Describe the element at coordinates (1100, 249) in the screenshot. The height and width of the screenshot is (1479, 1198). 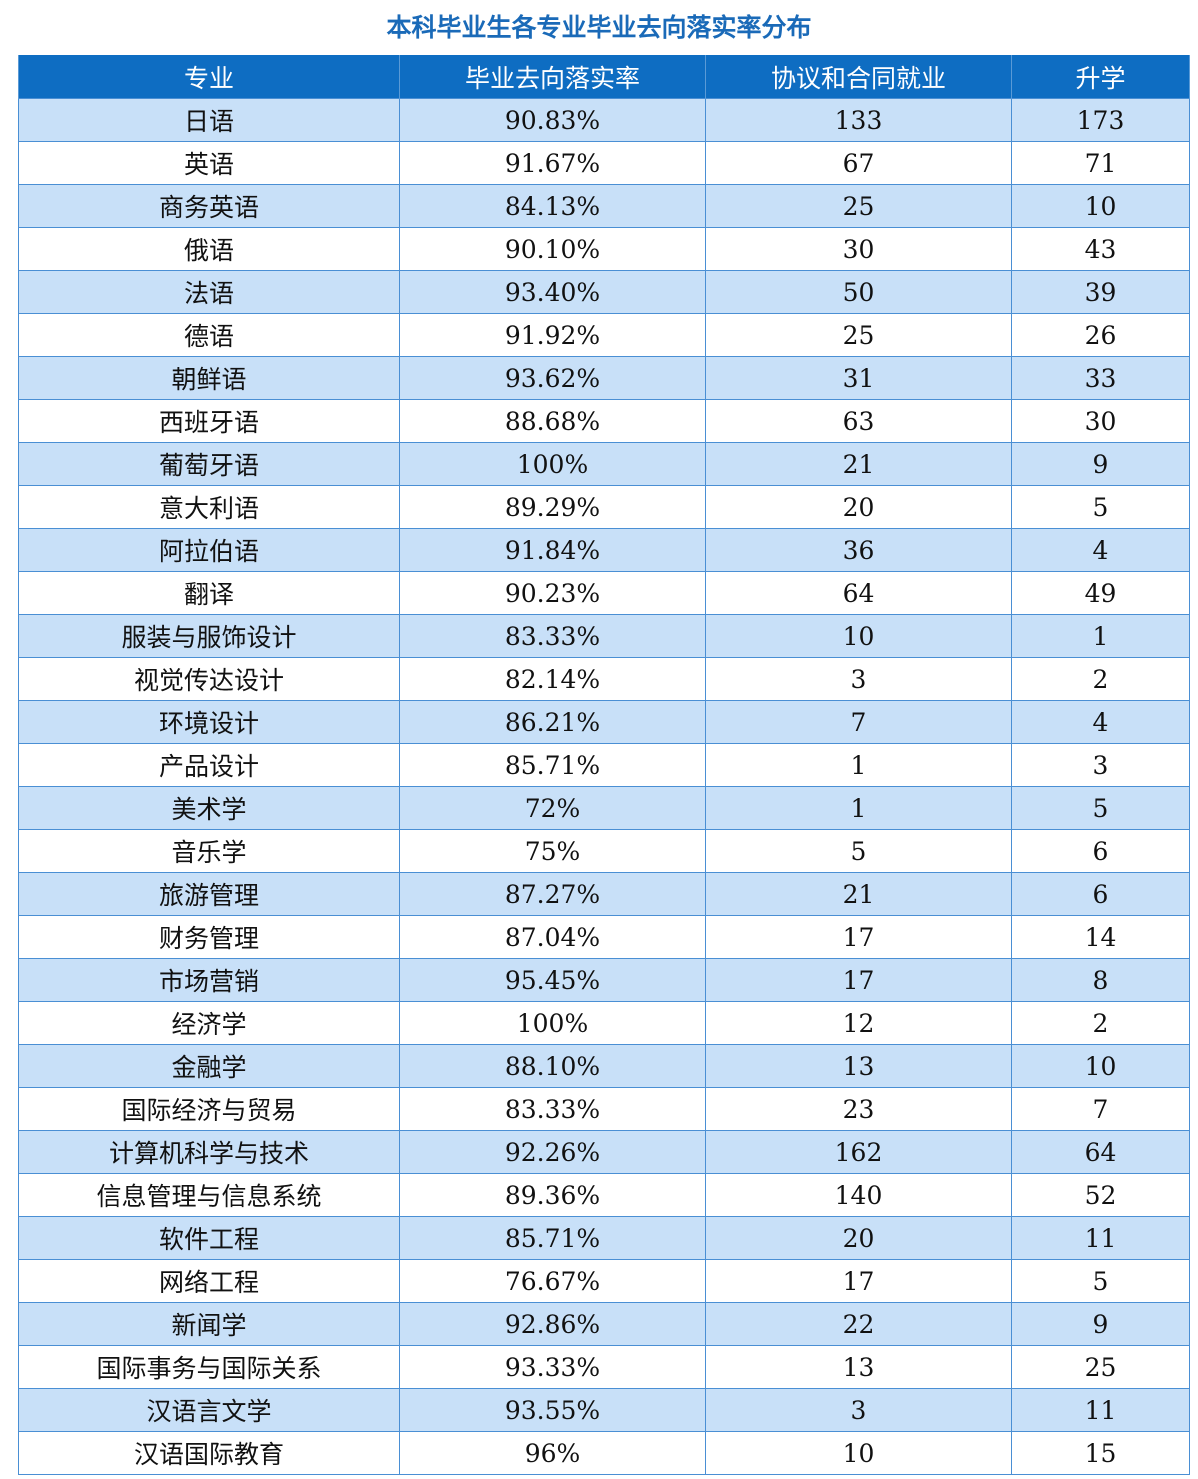
I see `cell-further-study: 43` at that location.